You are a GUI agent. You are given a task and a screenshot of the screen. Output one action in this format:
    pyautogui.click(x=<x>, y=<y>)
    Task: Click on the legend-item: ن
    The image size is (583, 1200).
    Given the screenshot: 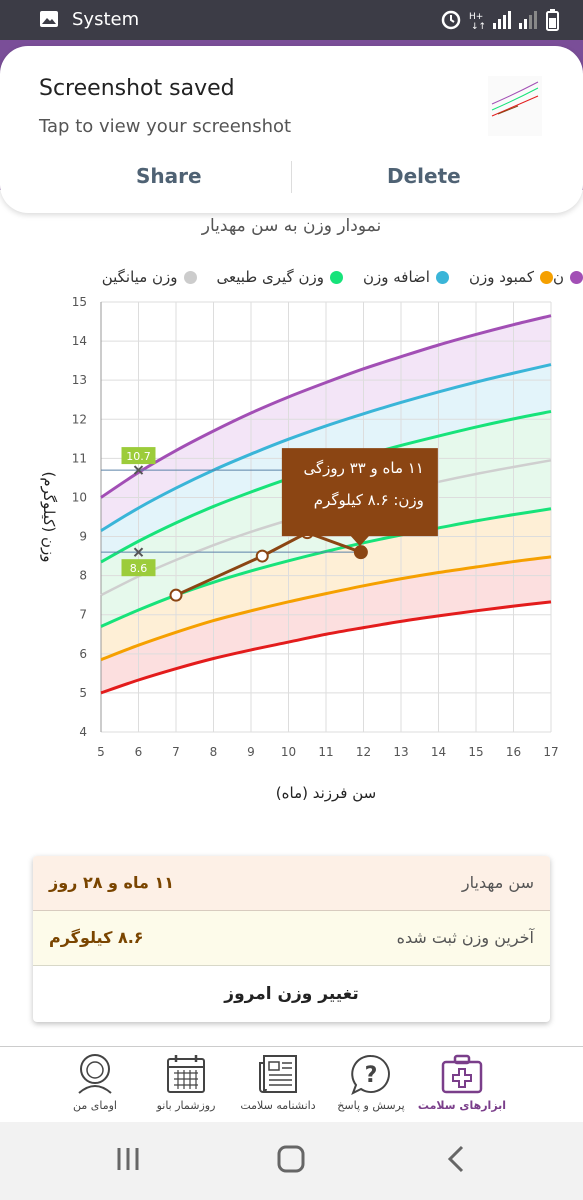 What is the action you would take?
    pyautogui.click(x=568, y=277)
    